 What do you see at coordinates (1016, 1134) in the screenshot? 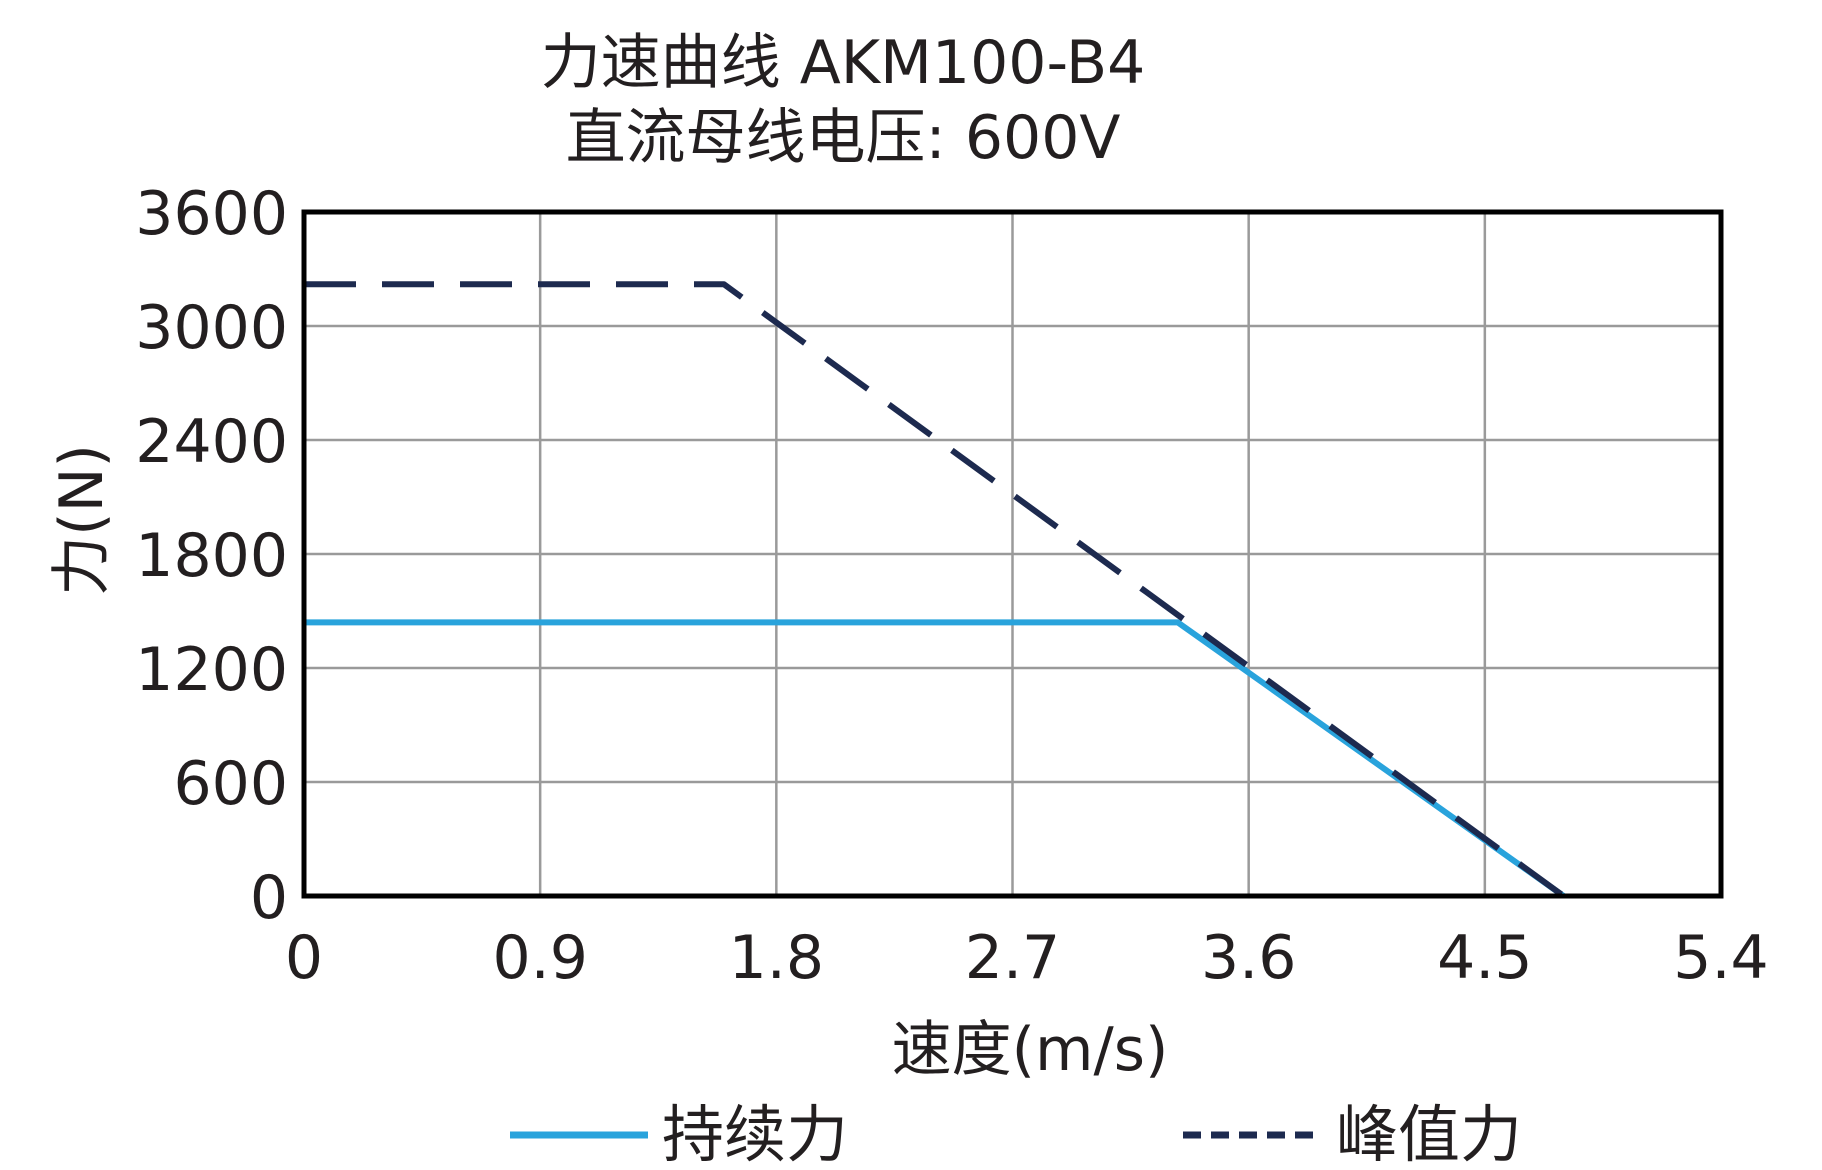
I see `legend: 持续力 峰值力` at bounding box center [1016, 1134].